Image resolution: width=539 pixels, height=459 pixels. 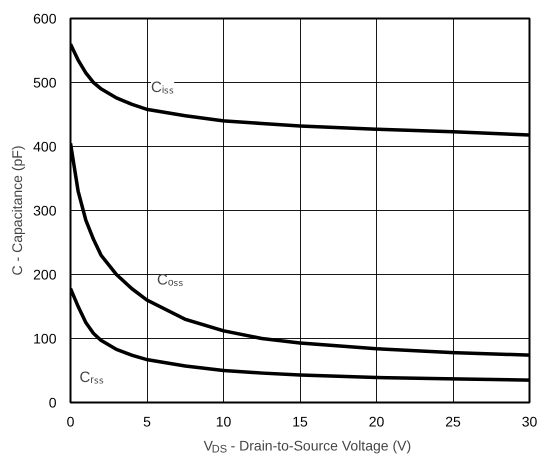 I want to click on y-tick-label: 600, so click(x=45, y=18).